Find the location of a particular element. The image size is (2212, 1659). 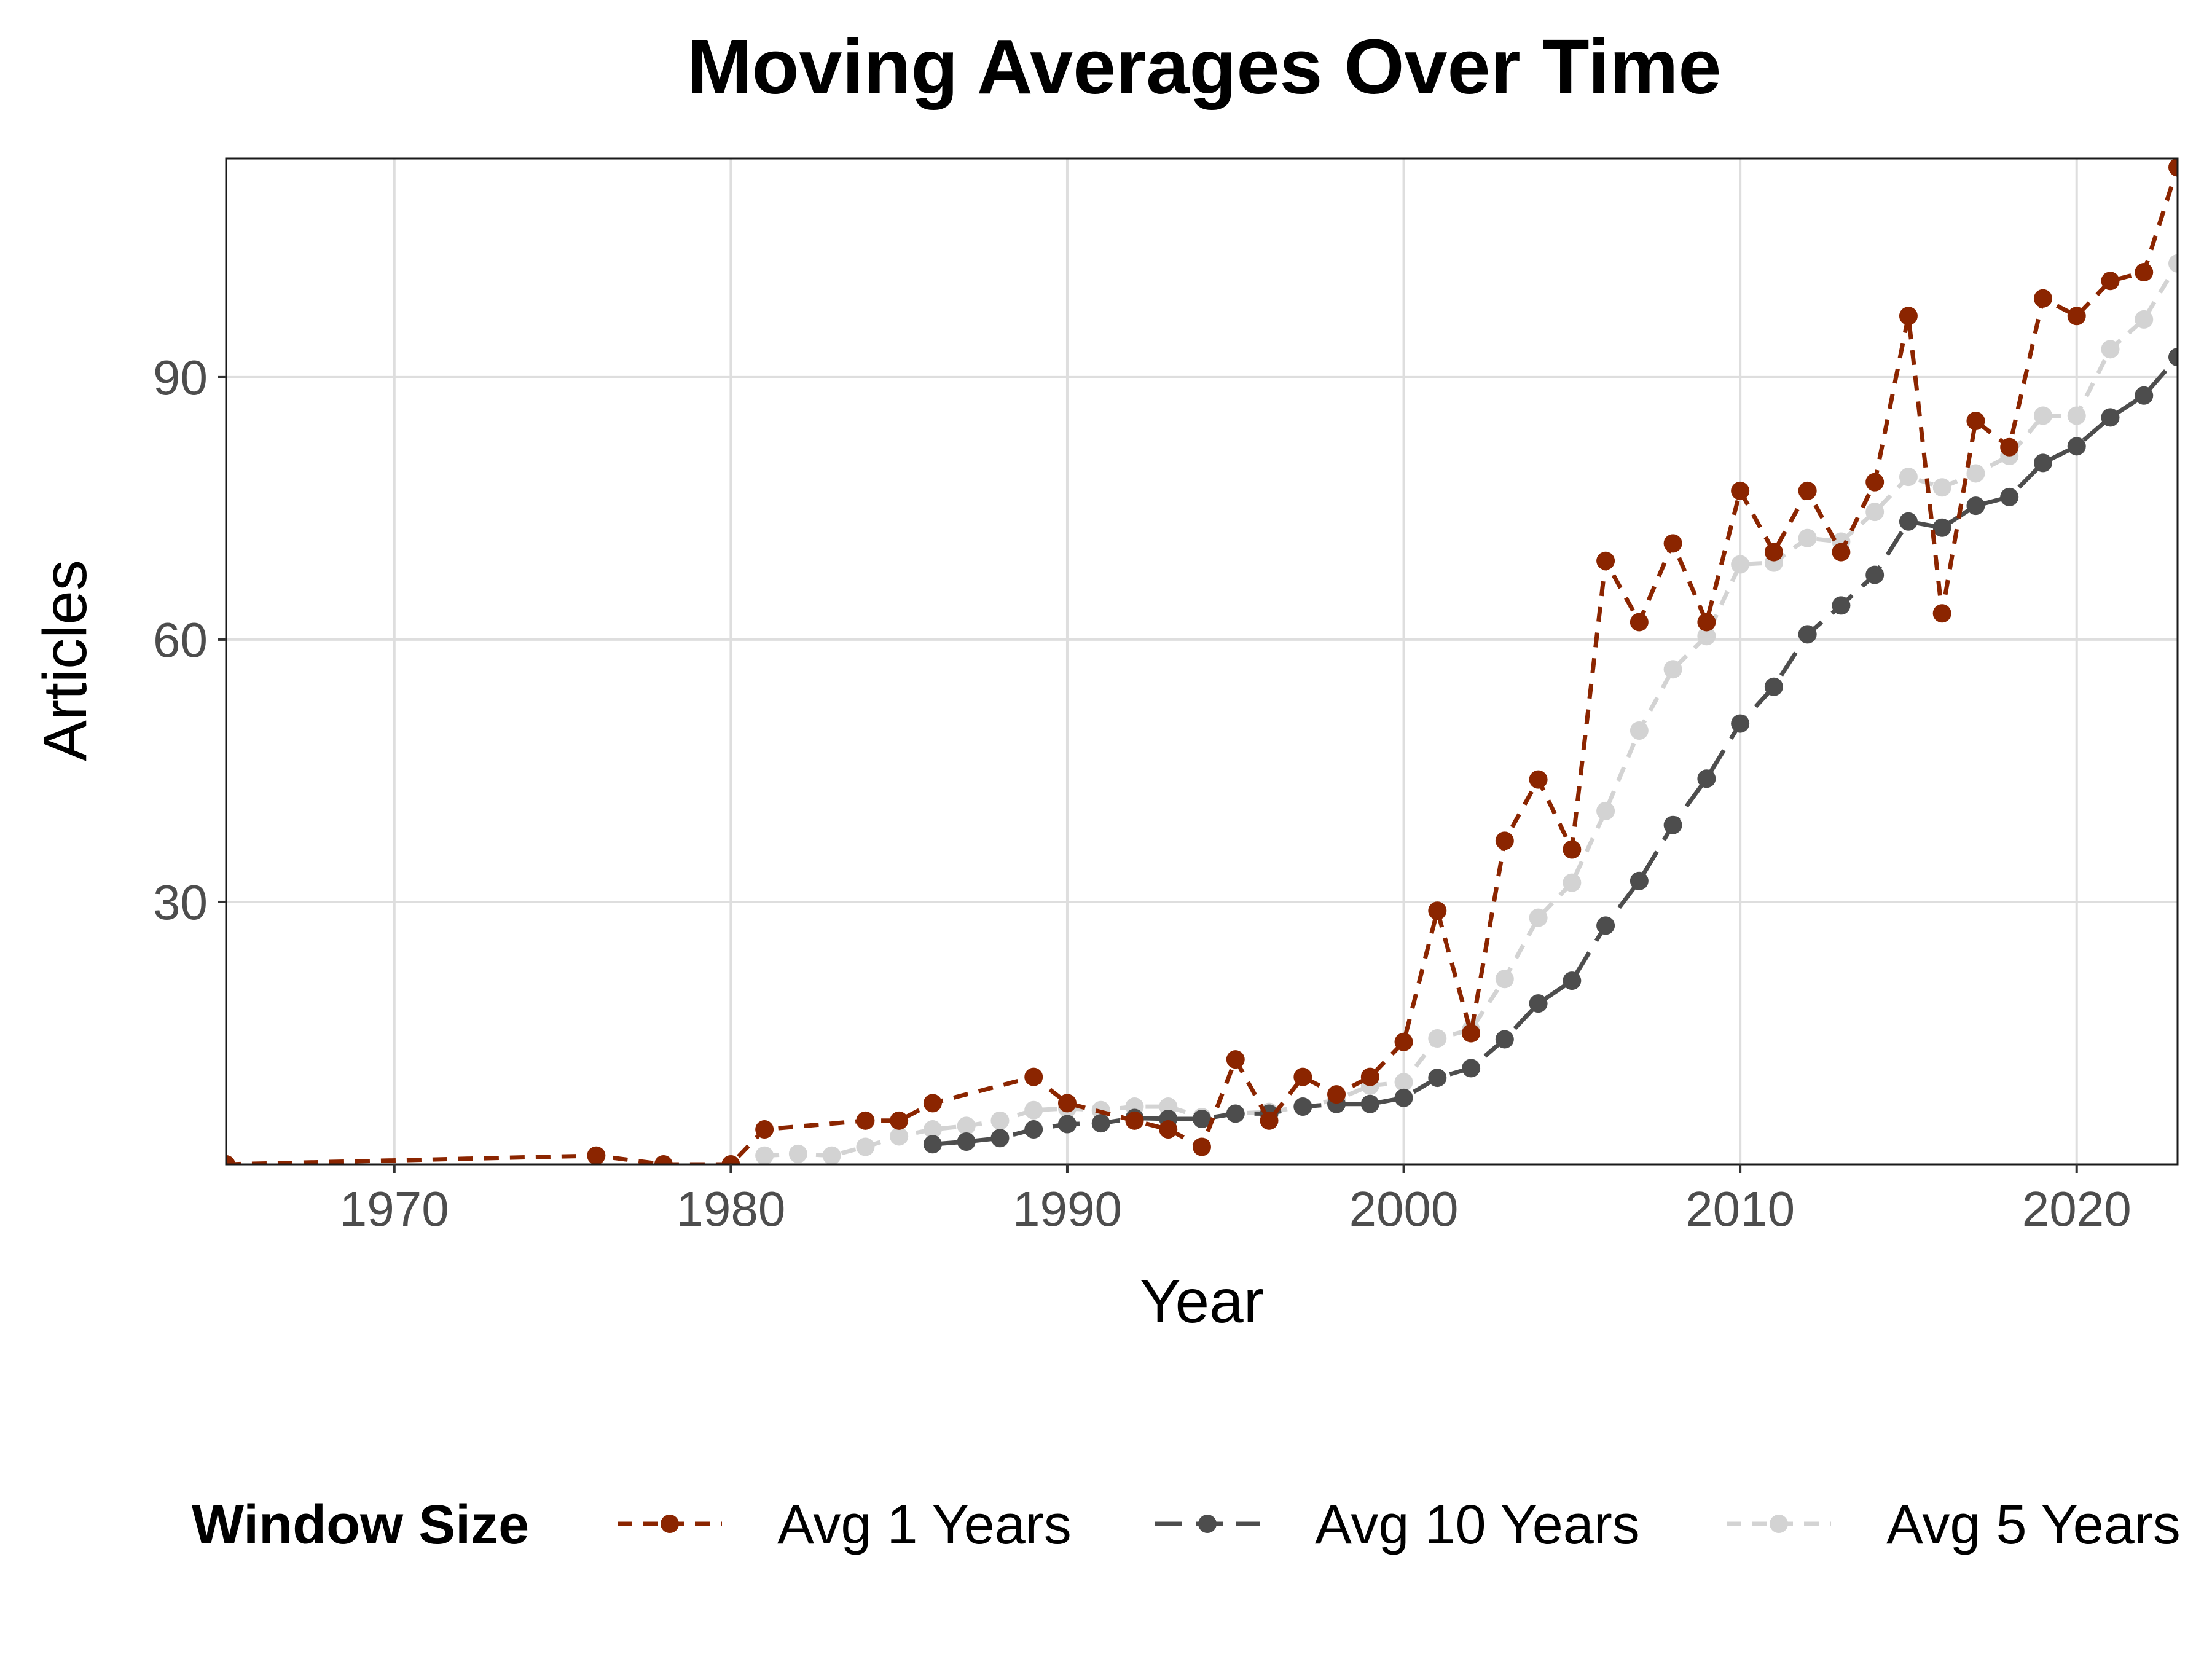

x-tick-label: 1990 is located at coordinates (1067, 1209).